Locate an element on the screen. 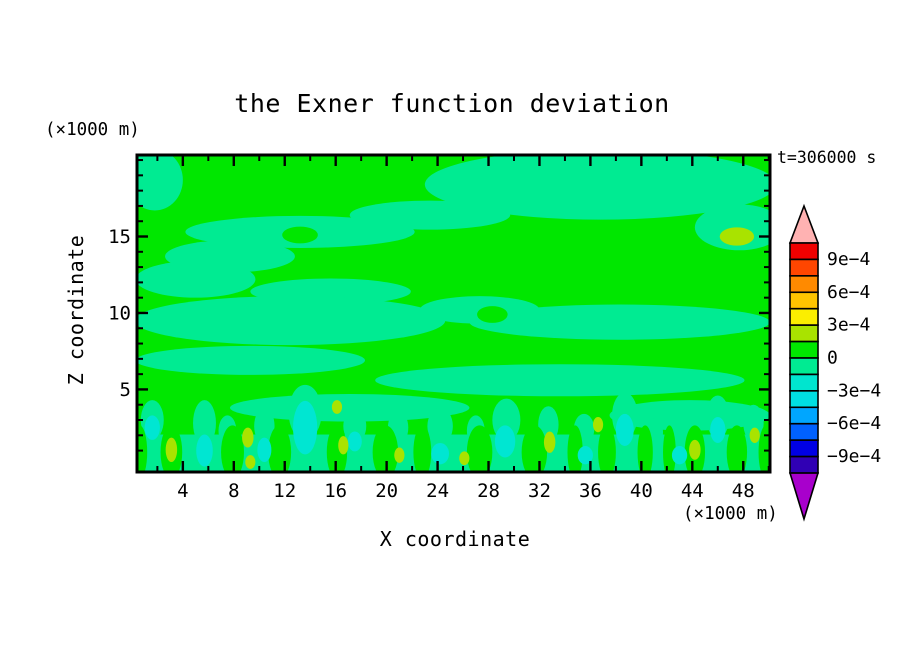 This screenshot has height=654, width=904. x-tick-label: 8 is located at coordinates (233, 491).